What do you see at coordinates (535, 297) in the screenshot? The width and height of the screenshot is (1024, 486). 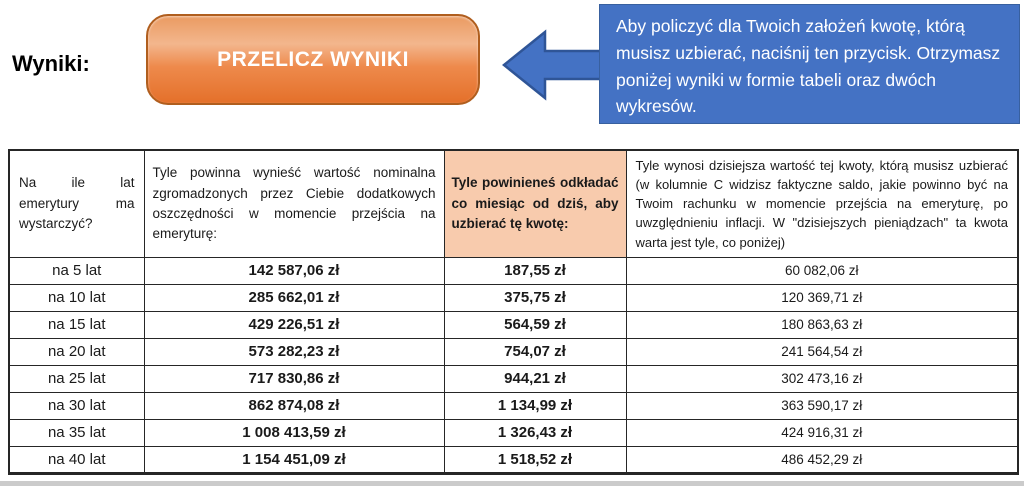 I see `monthly-saving-cell: 375,75 zł` at bounding box center [535, 297].